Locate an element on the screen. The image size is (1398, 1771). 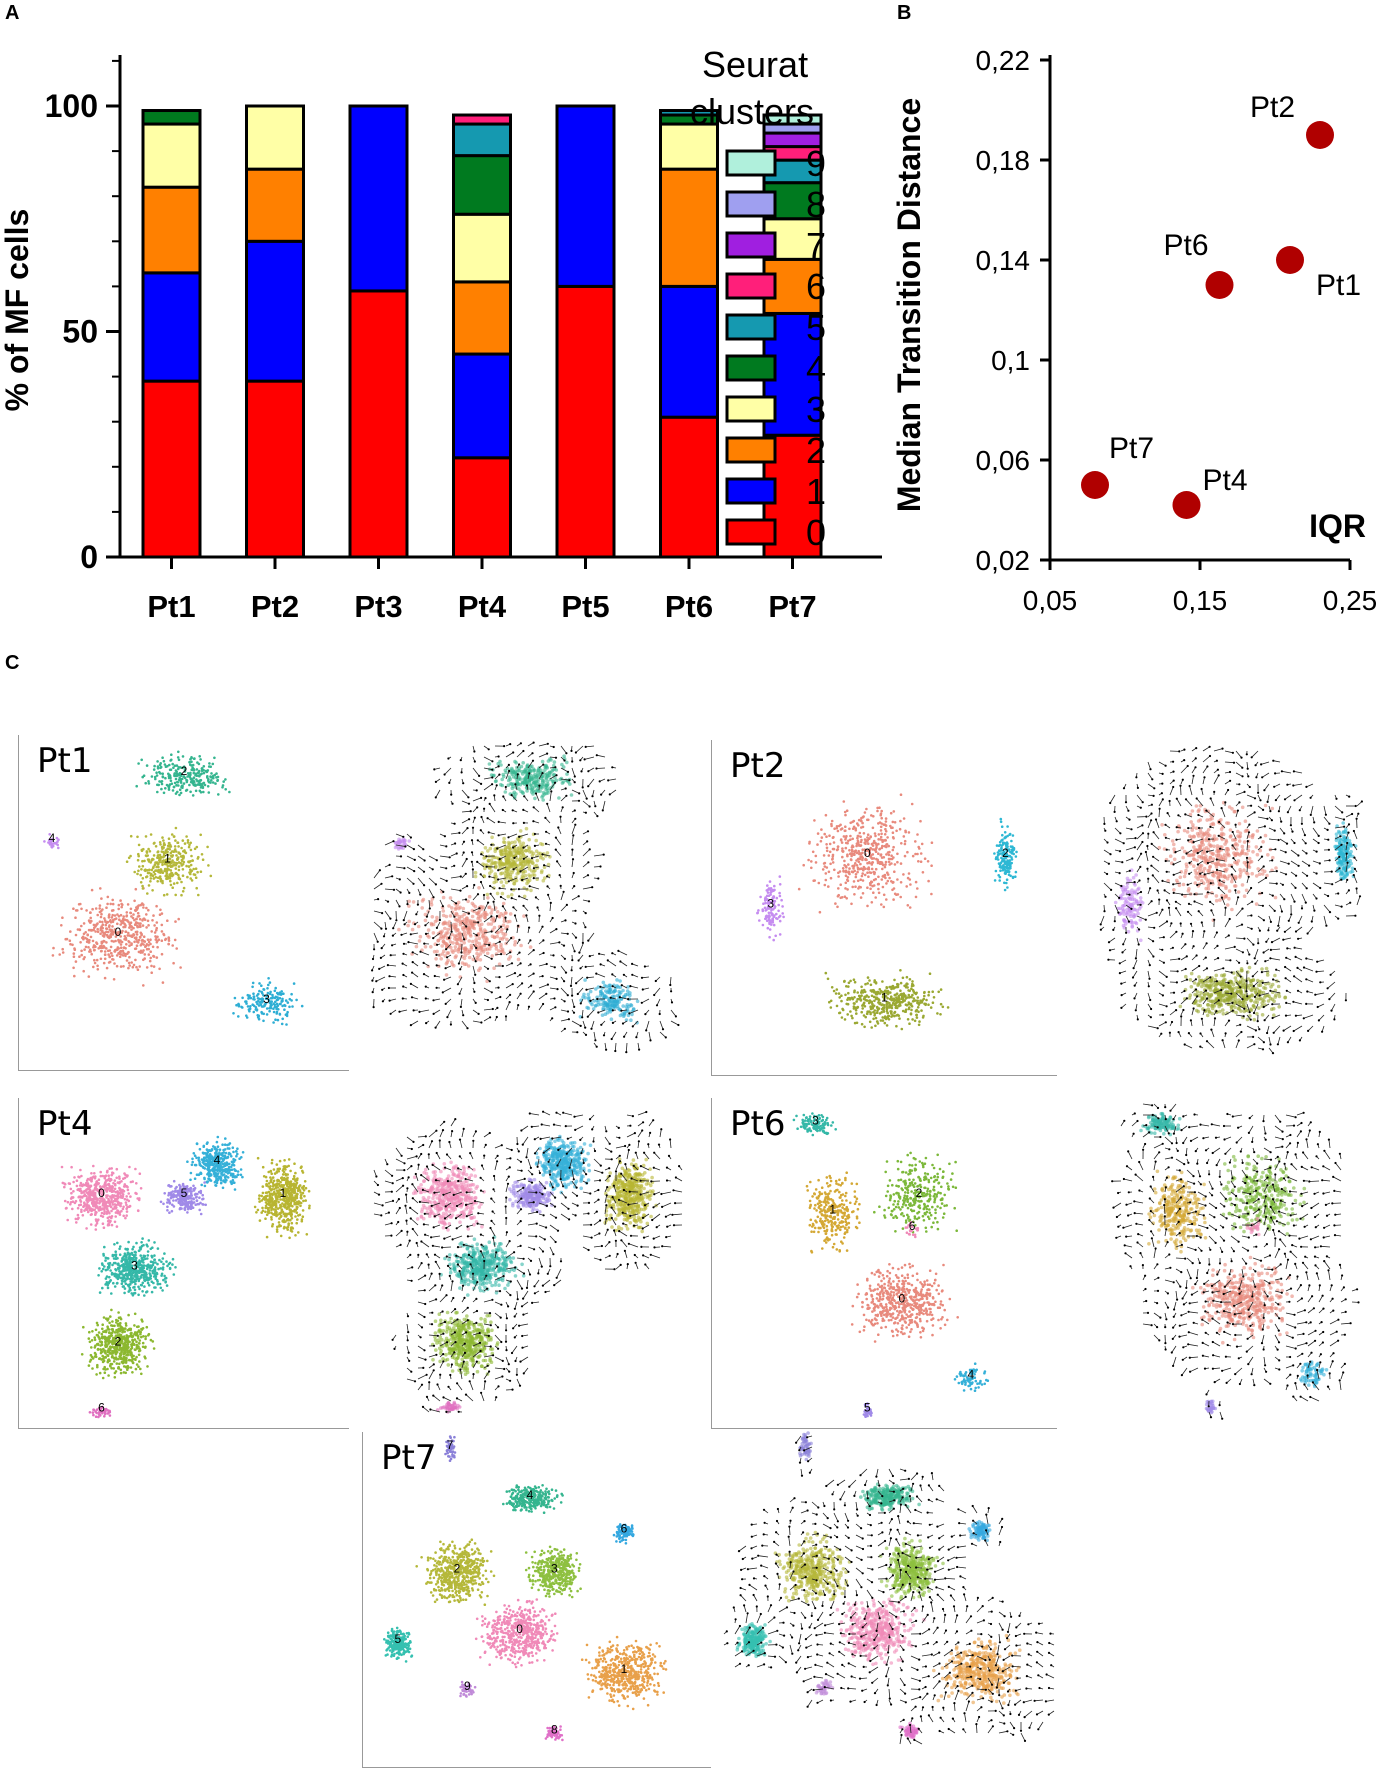
umap-cluster-label: 2 is located at coordinates (184, 771).